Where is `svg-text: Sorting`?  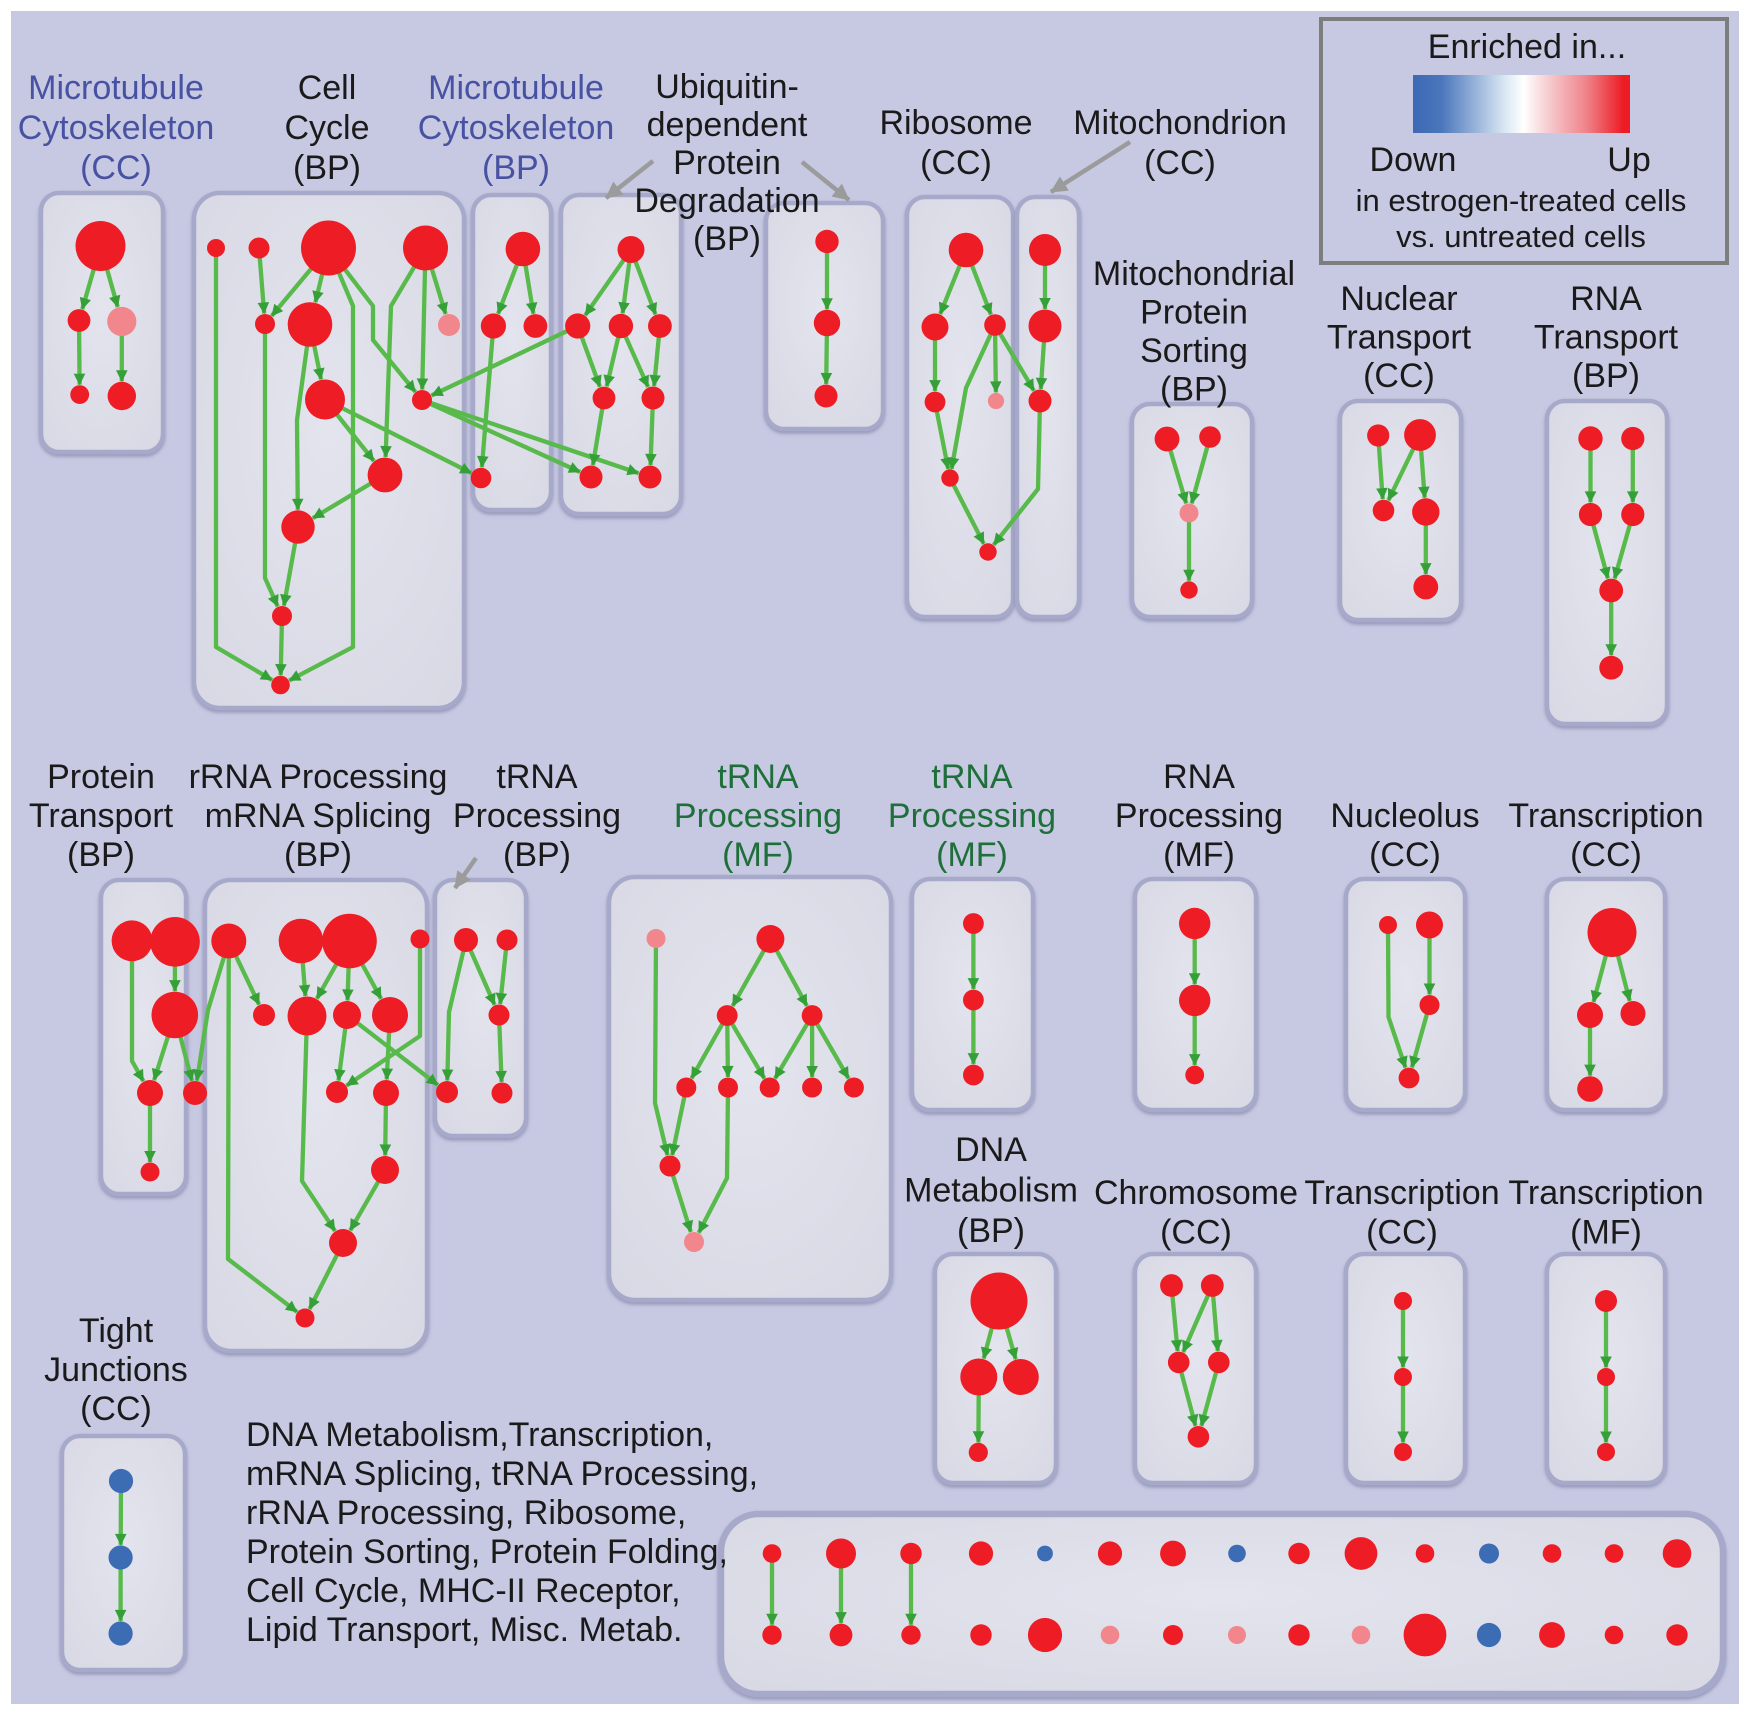 svg-text: Sorting is located at coordinates (1194, 351).